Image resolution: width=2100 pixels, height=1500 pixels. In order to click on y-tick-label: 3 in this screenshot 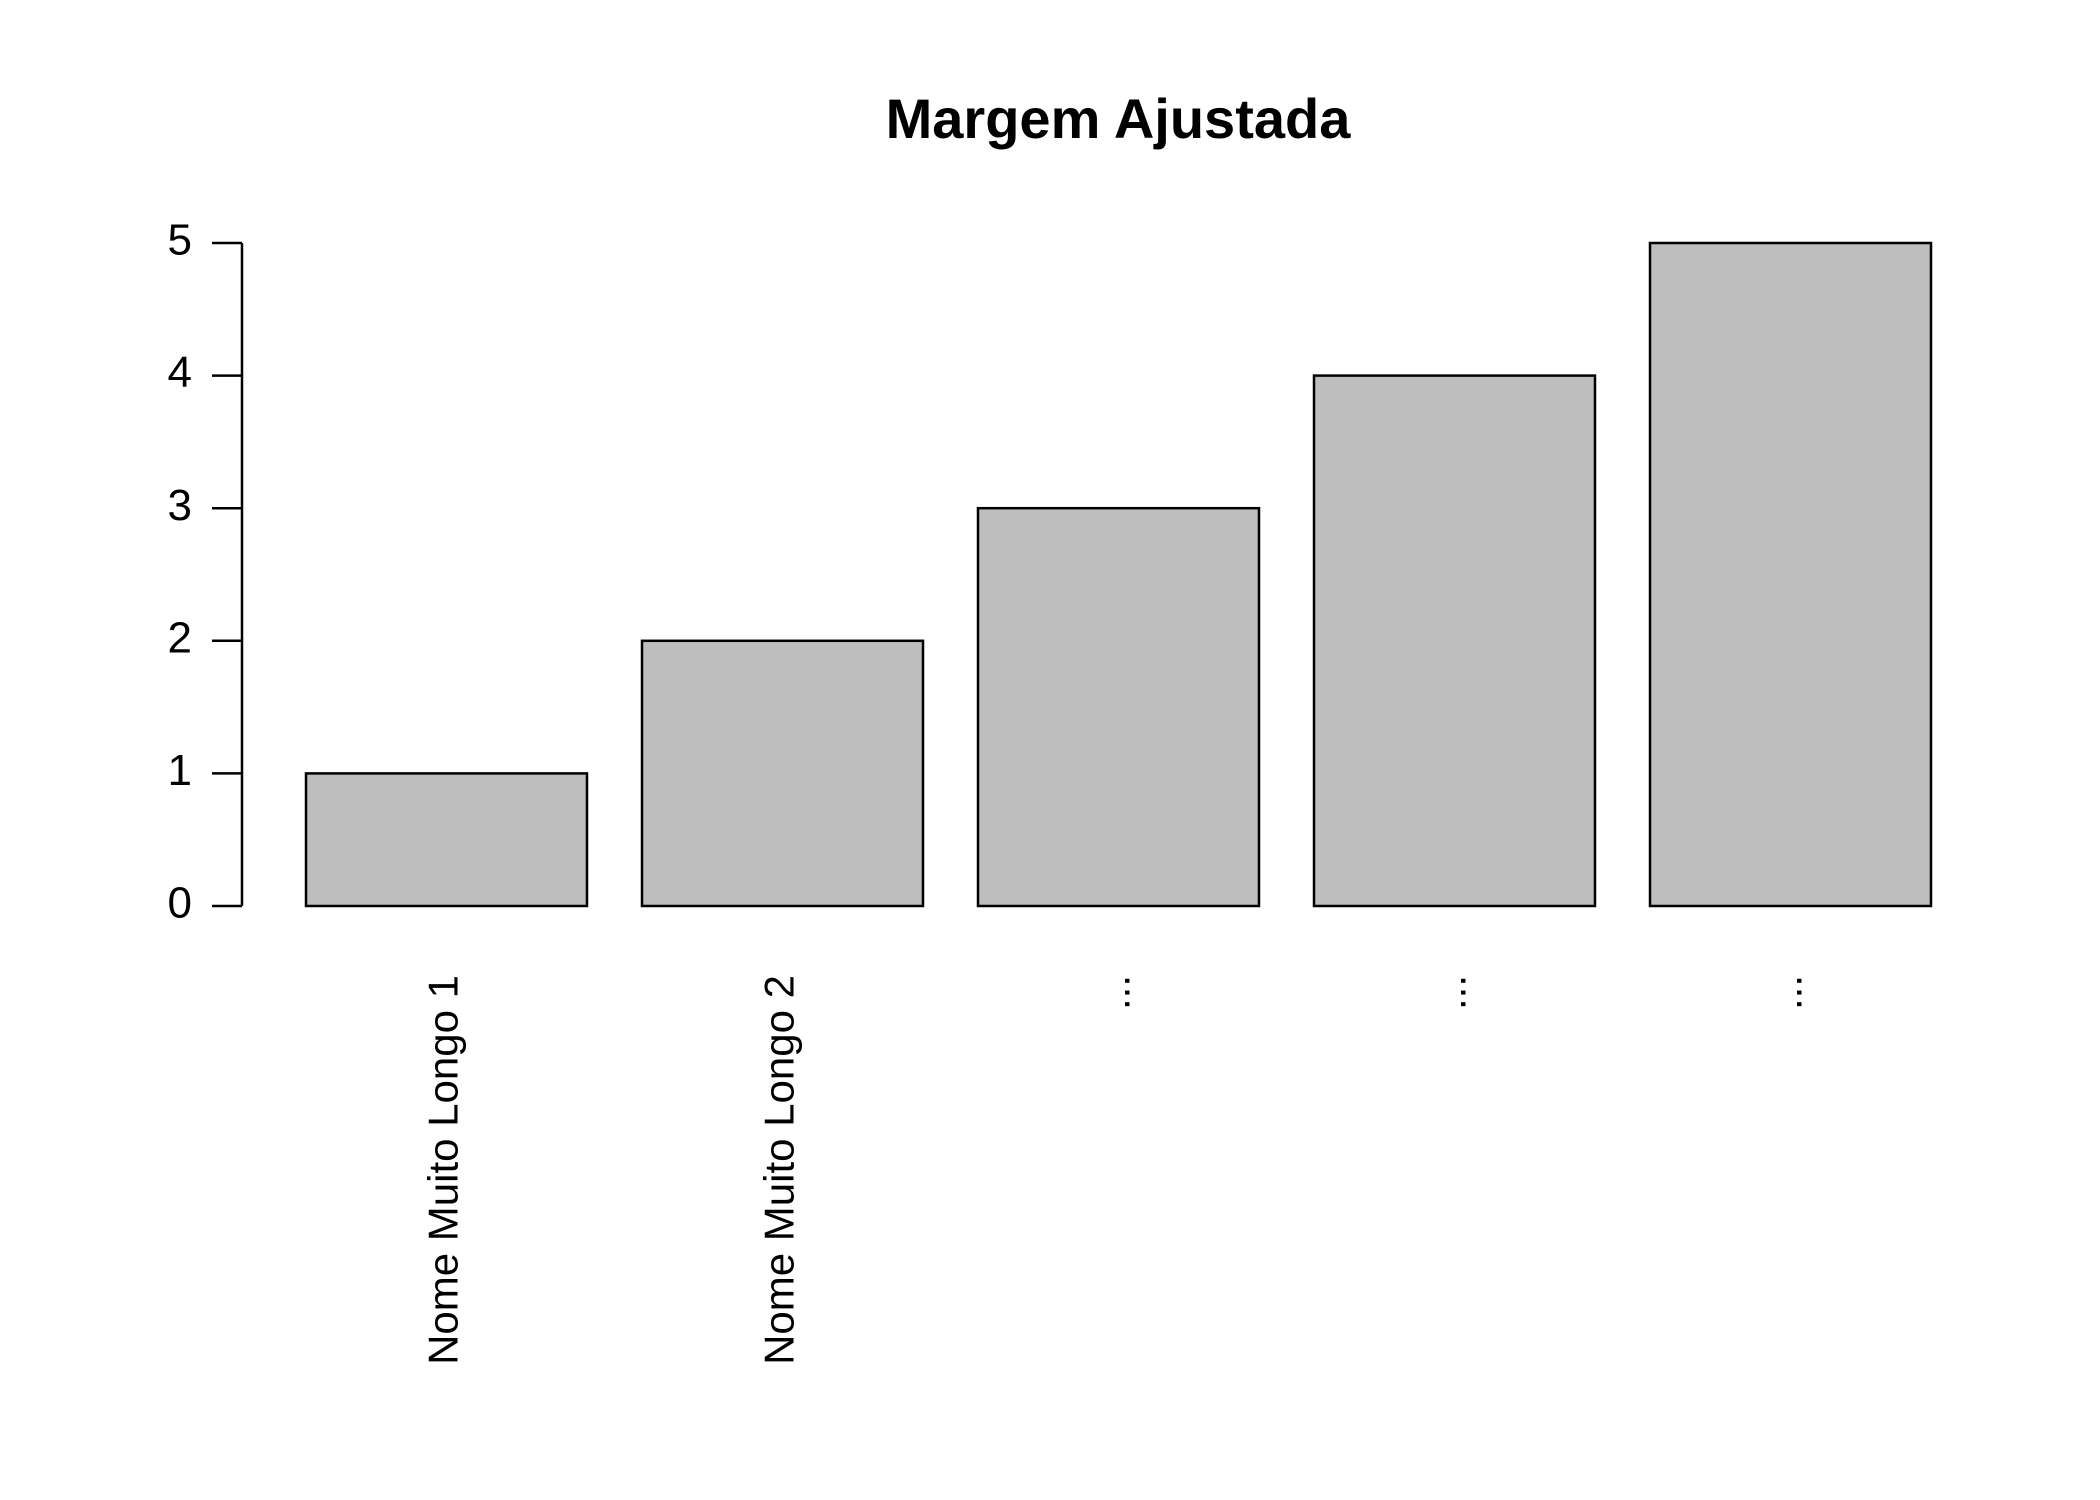, I will do `click(180, 505)`.